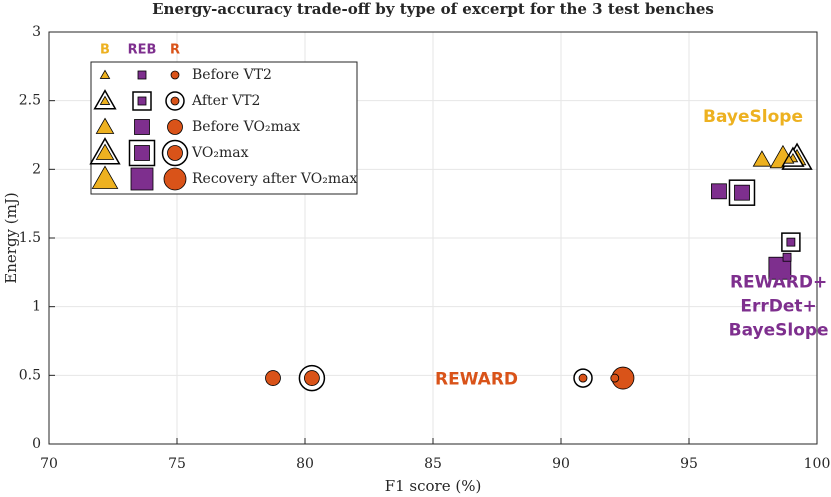  I want to click on y-tick-label: 1, so click(36, 307).